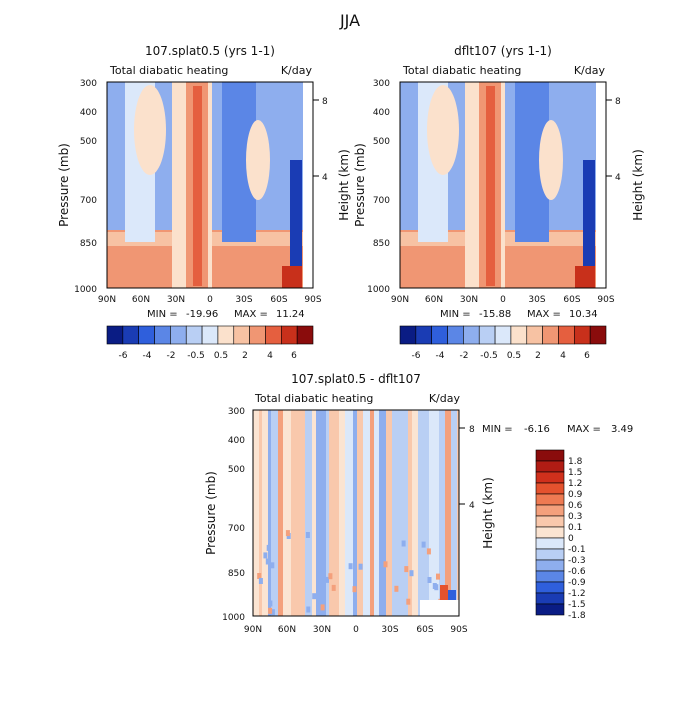  Describe the element at coordinates (514, 356) in the screenshot. I see `panel-b-cbar-tick-5: 0.5` at that location.